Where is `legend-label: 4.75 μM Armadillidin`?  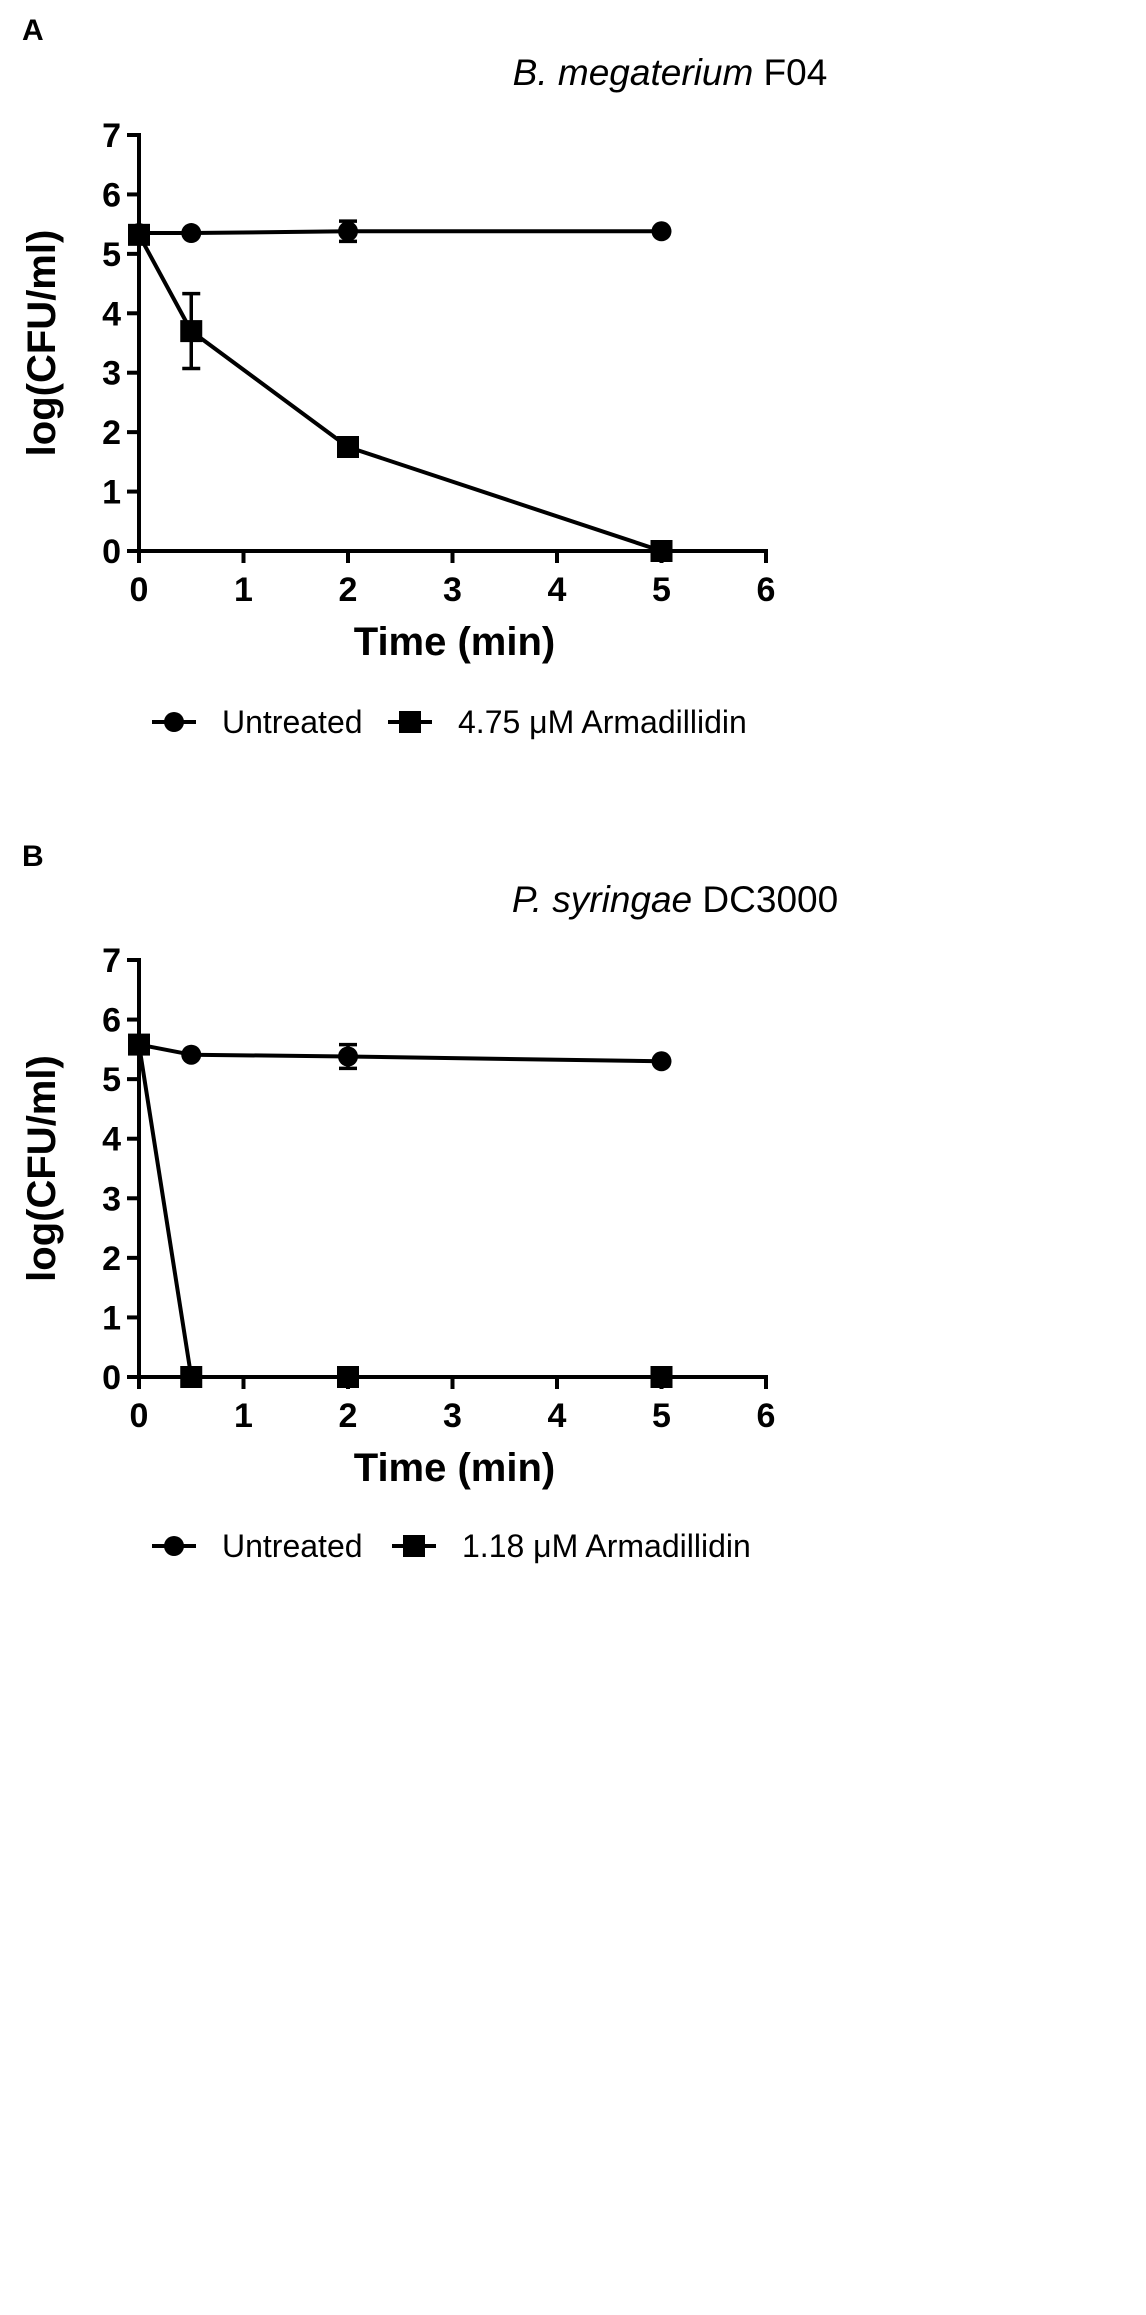
legend-label: 4.75 μM Armadillidin is located at coordinates (602, 722).